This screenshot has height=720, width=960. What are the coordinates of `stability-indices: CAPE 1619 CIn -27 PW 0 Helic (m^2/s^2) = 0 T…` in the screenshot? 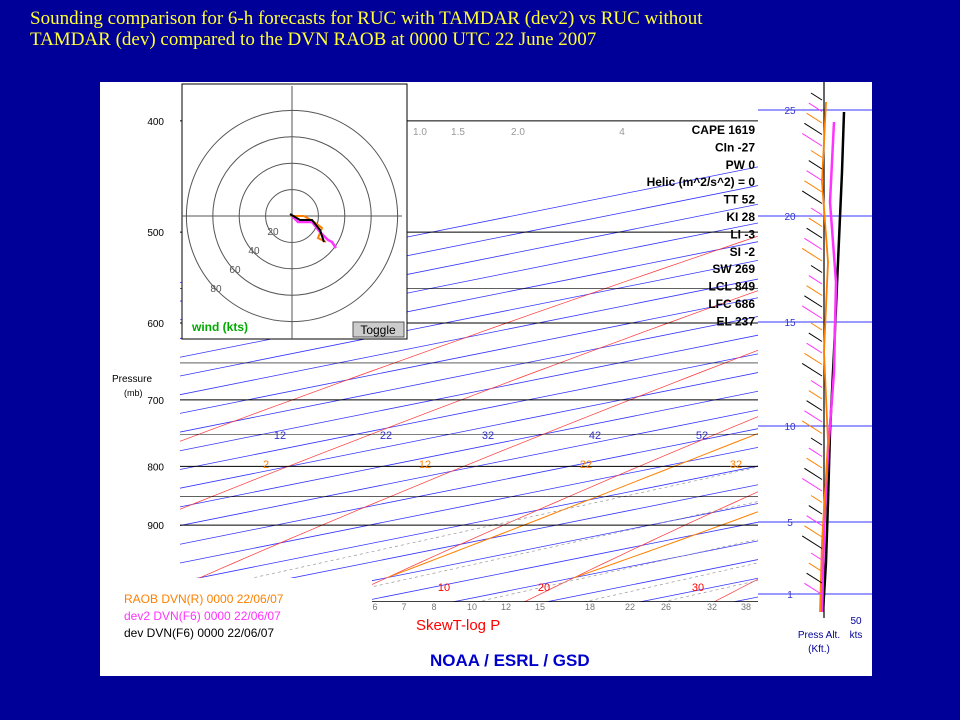 It's located at (701, 225).